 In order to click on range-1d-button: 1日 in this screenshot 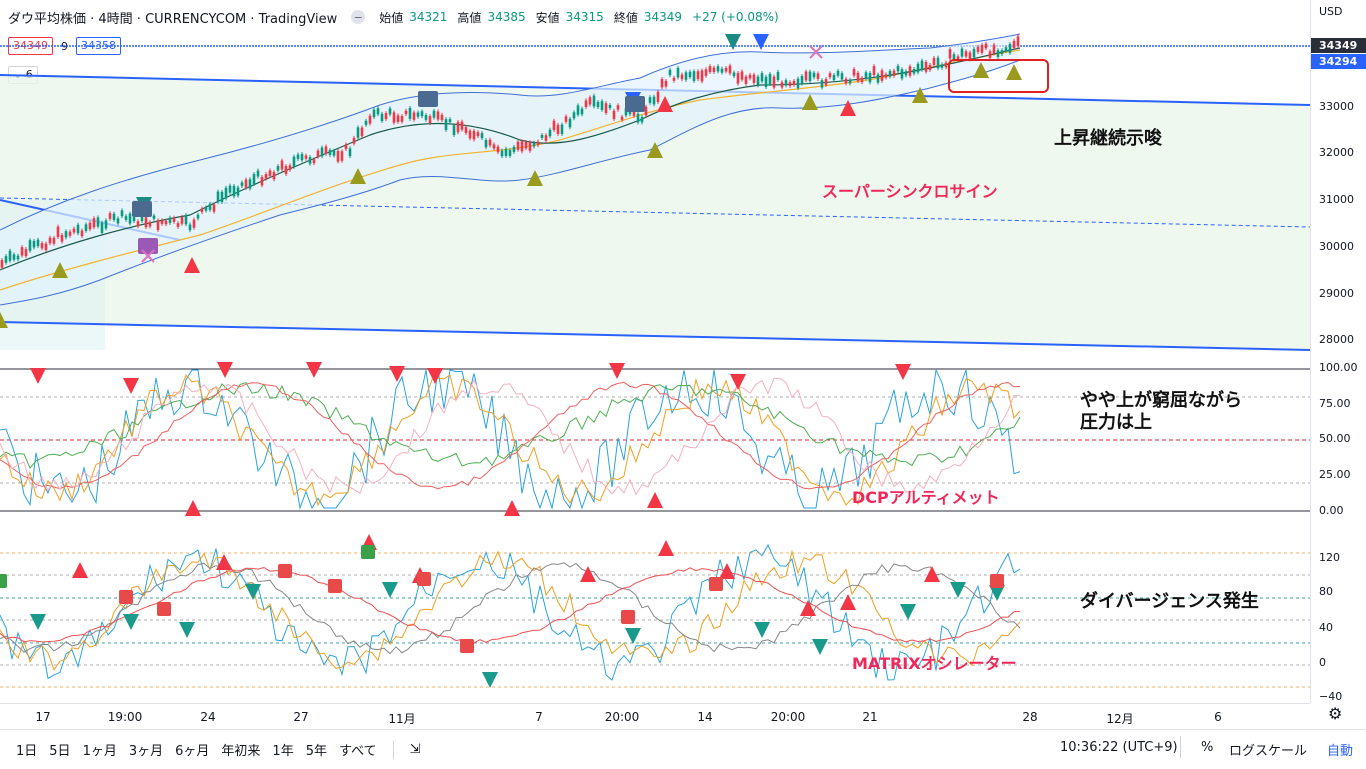, I will do `click(27, 751)`.